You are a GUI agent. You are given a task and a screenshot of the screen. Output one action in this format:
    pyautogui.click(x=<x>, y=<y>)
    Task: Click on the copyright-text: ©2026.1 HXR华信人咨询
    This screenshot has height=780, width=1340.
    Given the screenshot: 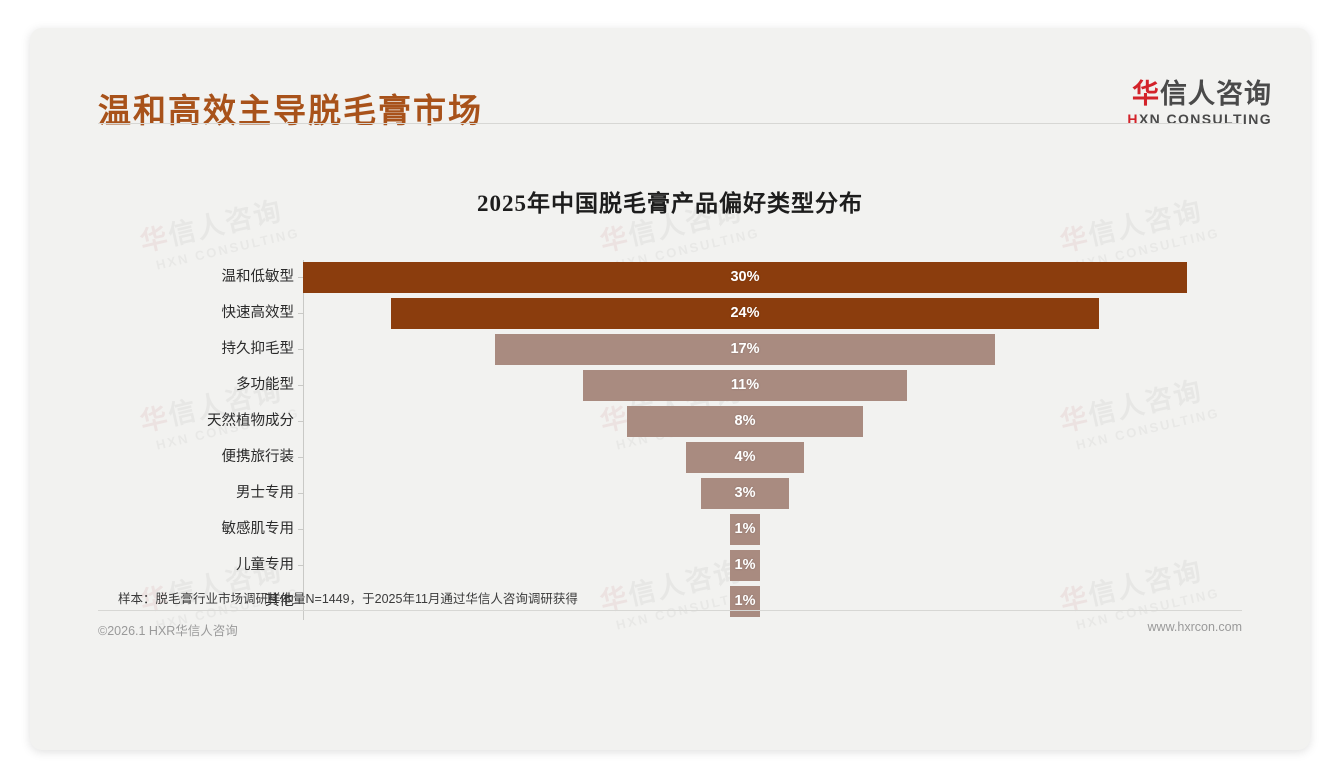 What is the action you would take?
    pyautogui.click(x=168, y=631)
    